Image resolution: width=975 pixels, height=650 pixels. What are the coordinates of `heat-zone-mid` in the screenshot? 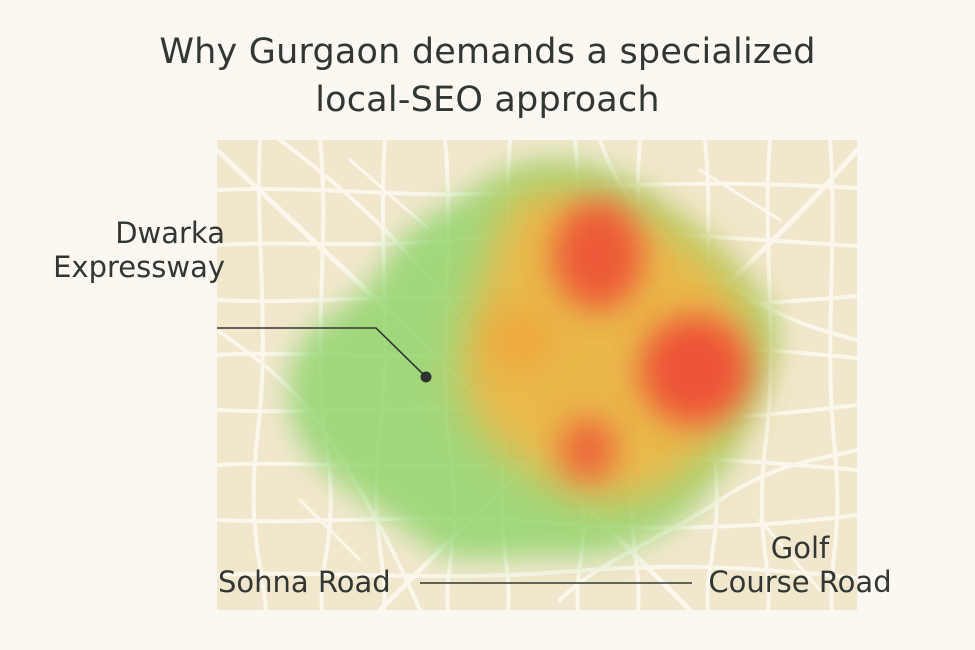 It's located at (520, 340).